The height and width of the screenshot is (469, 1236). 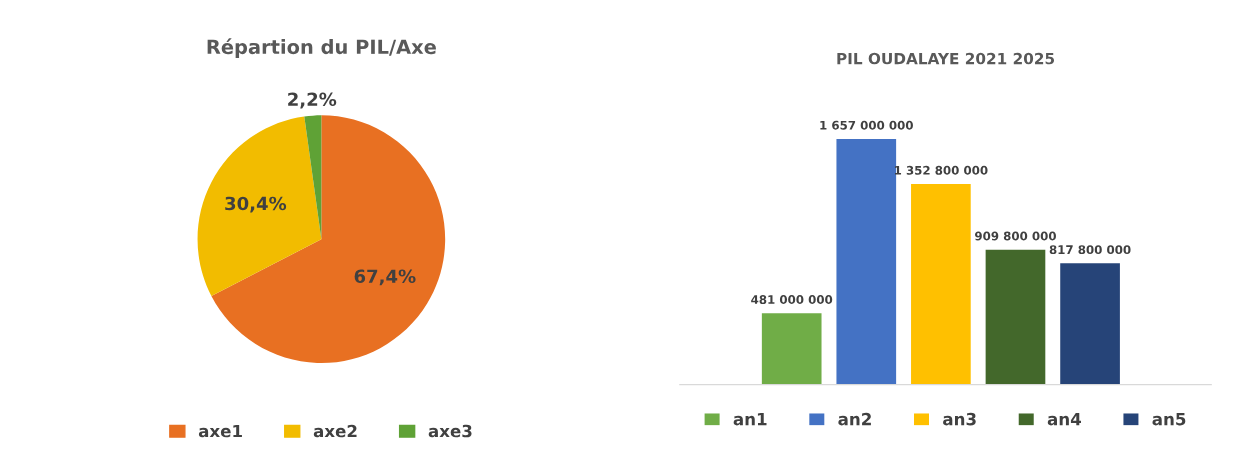 What do you see at coordinates (959, 419) in the screenshot?
I see `legend-label: an3` at bounding box center [959, 419].